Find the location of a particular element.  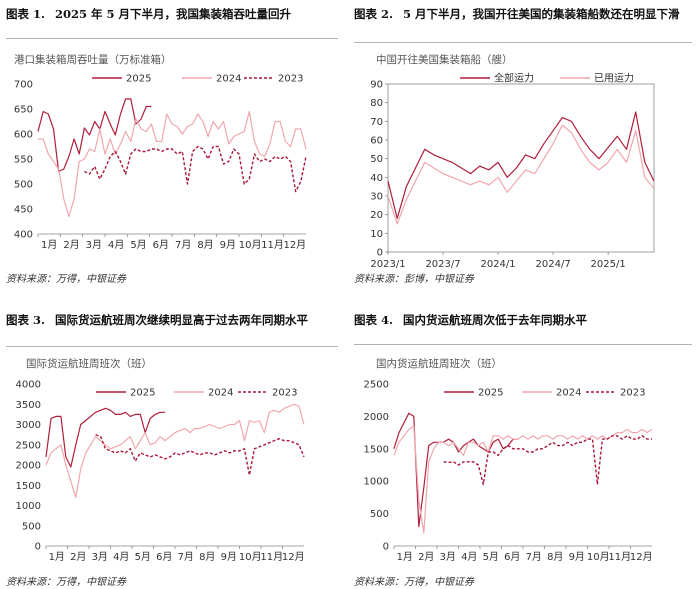

y-tick-label: 50 is located at coordinates (376, 159).